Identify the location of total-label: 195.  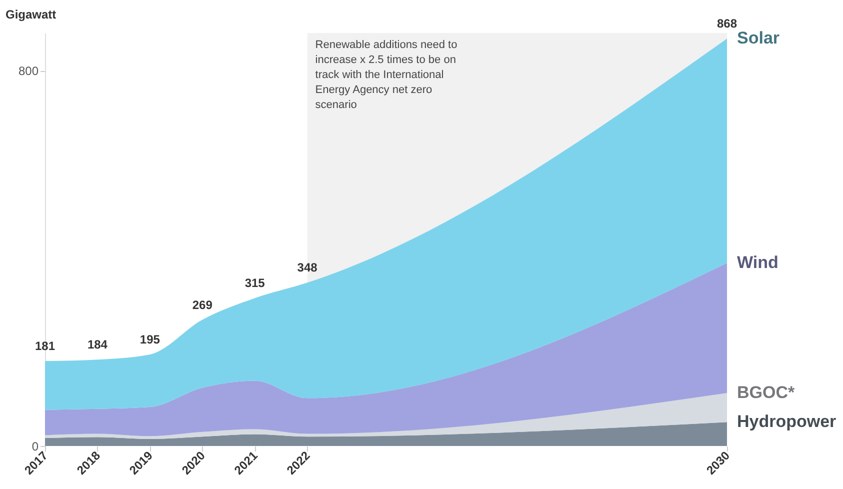
(150, 339).